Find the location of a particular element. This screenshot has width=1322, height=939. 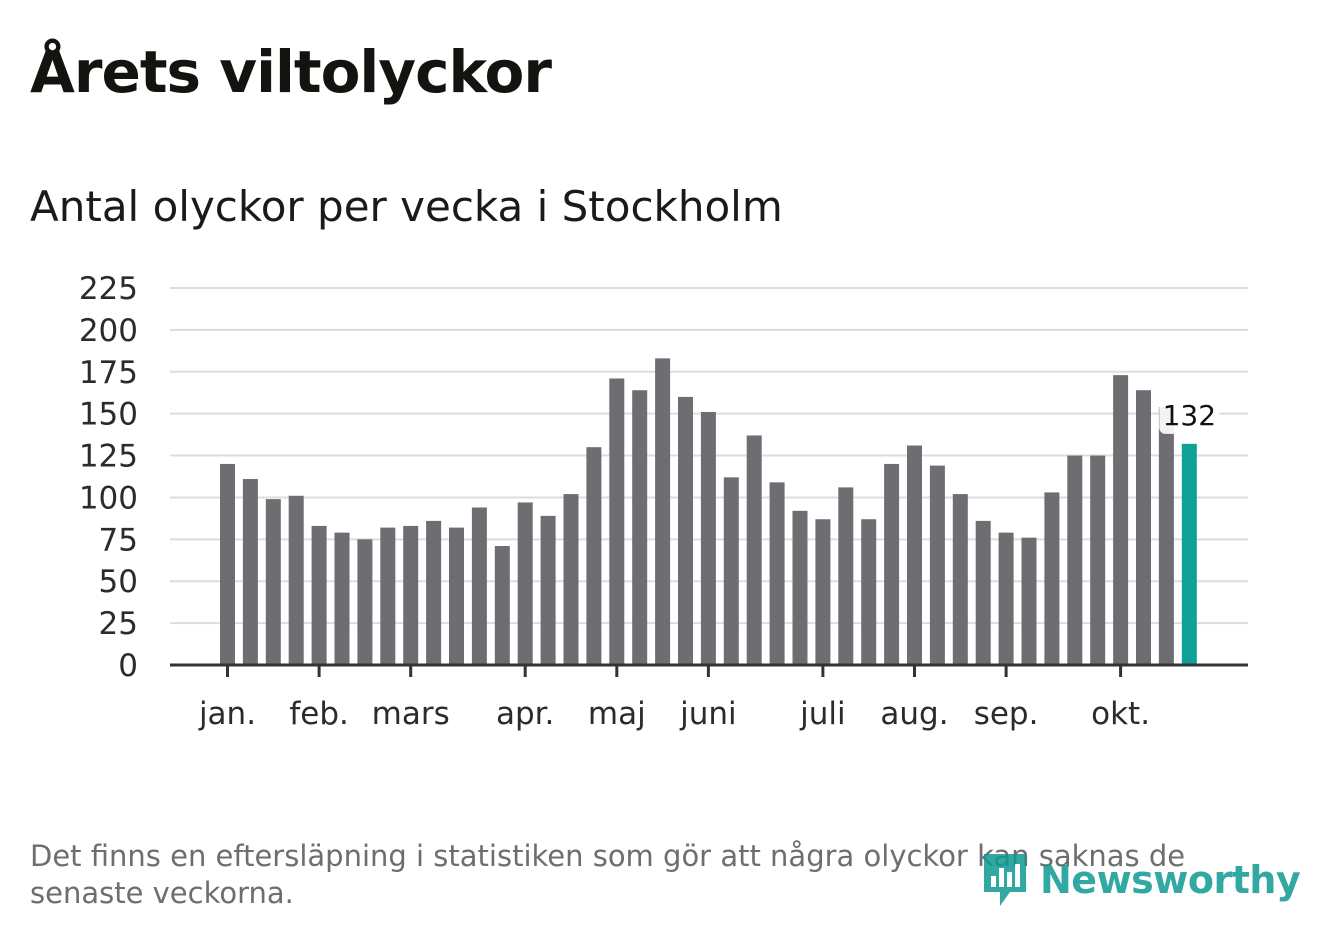

data-label-background is located at coordinates (1189, 415).